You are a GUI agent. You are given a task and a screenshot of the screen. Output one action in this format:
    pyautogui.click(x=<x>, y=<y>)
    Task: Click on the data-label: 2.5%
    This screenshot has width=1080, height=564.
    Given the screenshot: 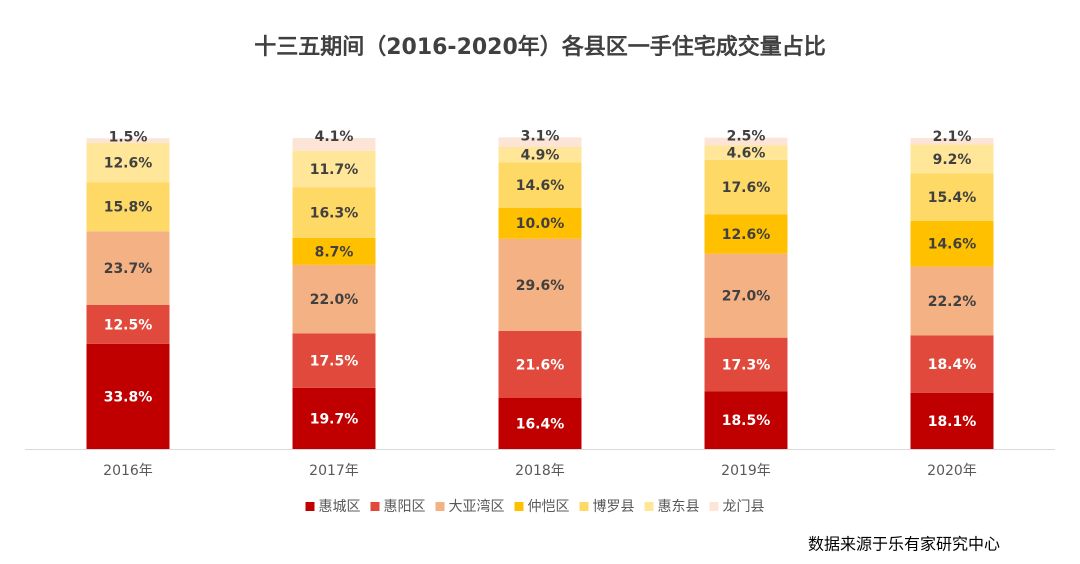 What is the action you would take?
    pyautogui.click(x=746, y=137)
    